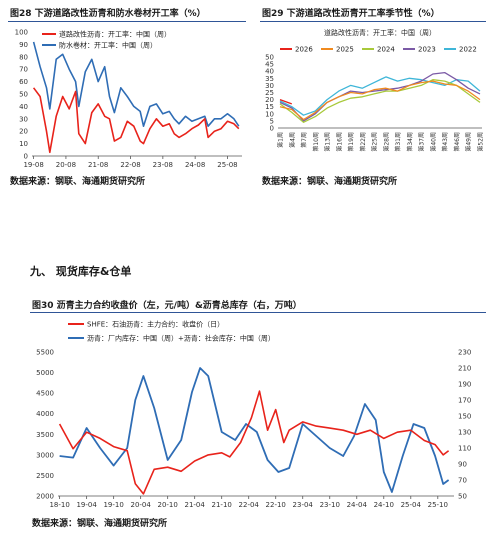  What do you see at coordinates (433, 142) in the screenshot?
I see `fig29-x-tick-label-13: 第40周` at bounding box center [433, 142].